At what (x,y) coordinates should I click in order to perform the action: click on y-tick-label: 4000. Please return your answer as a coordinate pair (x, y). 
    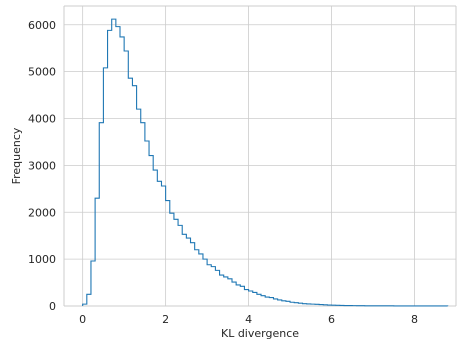
    Looking at the image, I should click on (42, 119).